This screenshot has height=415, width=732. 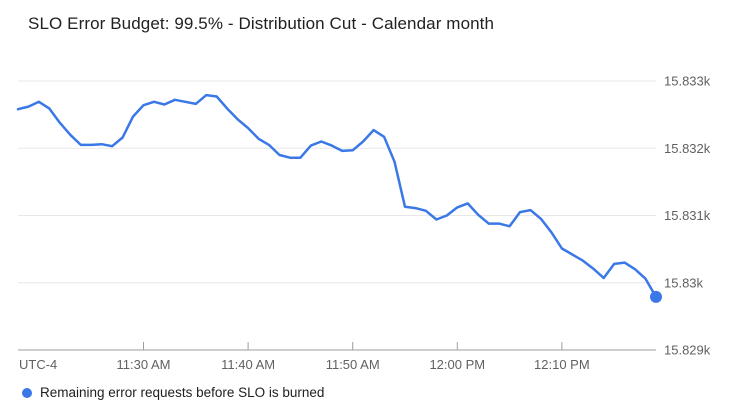 I want to click on y-tick-label: 15.829k, so click(x=687, y=350).